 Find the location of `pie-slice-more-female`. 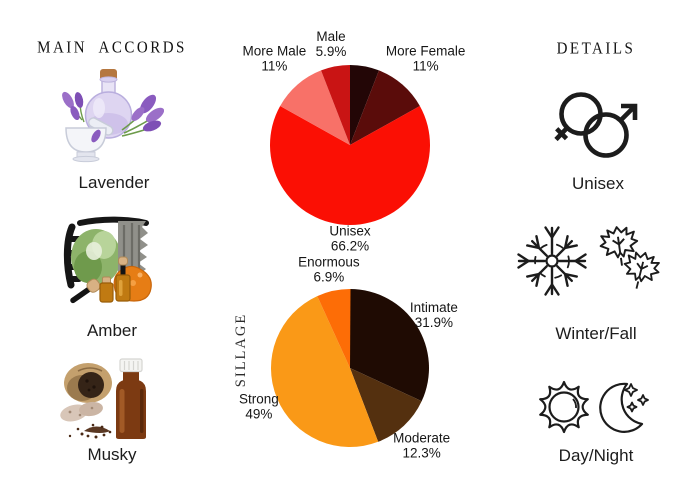

pie-slice-more-female is located at coordinates (385, 107).